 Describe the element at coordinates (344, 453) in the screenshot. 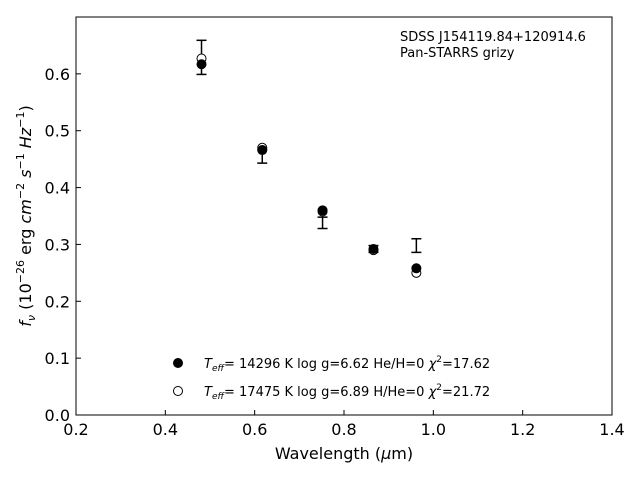

I see `x-axis-label: Wavelength (μm)` at that location.